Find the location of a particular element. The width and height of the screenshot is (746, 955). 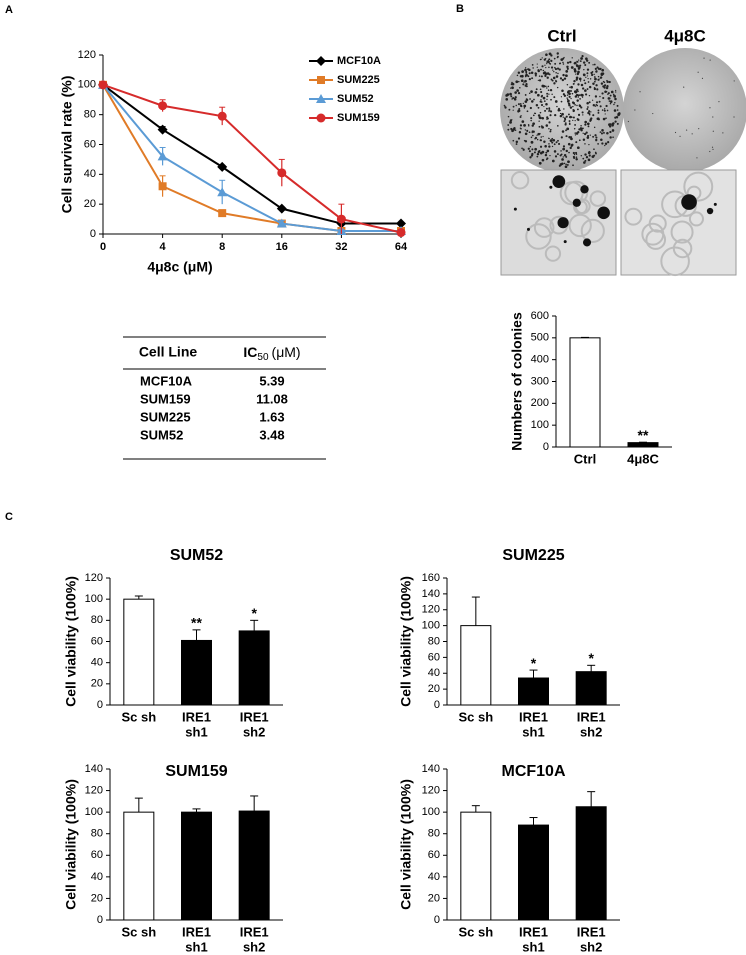

y-tick-label: 100 is located at coordinates (87, 85).